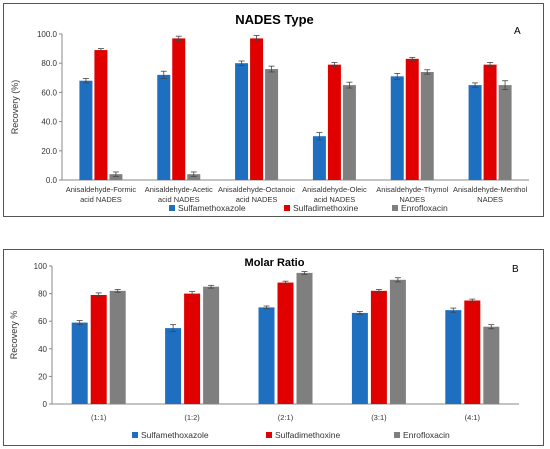 The width and height of the screenshot is (550, 449). Describe the element at coordinates (334, 189) in the screenshot. I see `x-category-label: Anisaldehyde-Oleic` at that location.